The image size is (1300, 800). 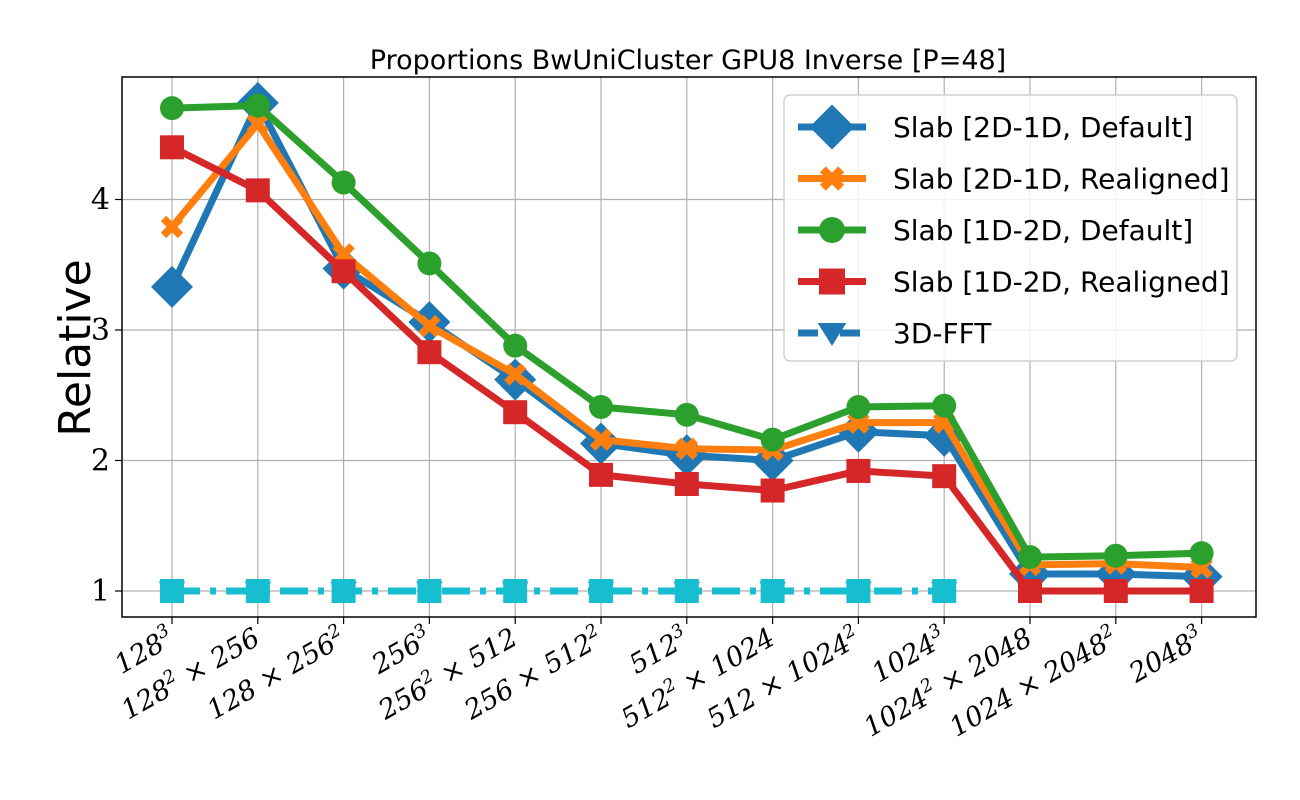 I want to click on legend-item: Slab [2D-1D, Default], so click(x=995, y=127).